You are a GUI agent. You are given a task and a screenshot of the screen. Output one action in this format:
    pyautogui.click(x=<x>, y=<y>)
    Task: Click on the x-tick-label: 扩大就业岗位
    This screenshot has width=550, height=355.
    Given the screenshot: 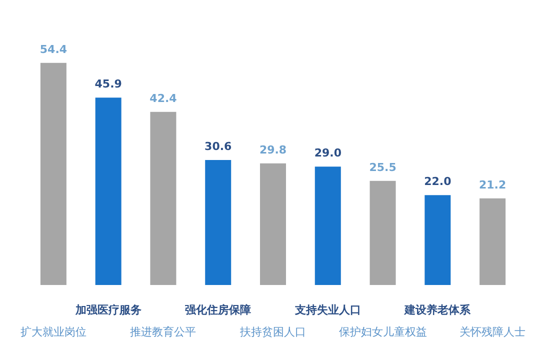 What is the action you would take?
    pyautogui.click(x=53, y=332)
    